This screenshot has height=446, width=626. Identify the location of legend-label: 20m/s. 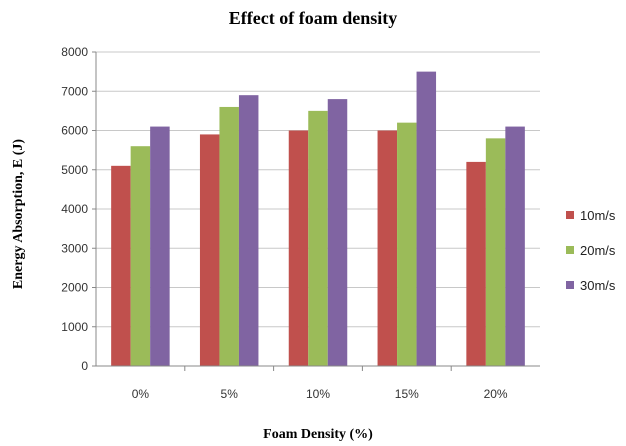
(598, 250).